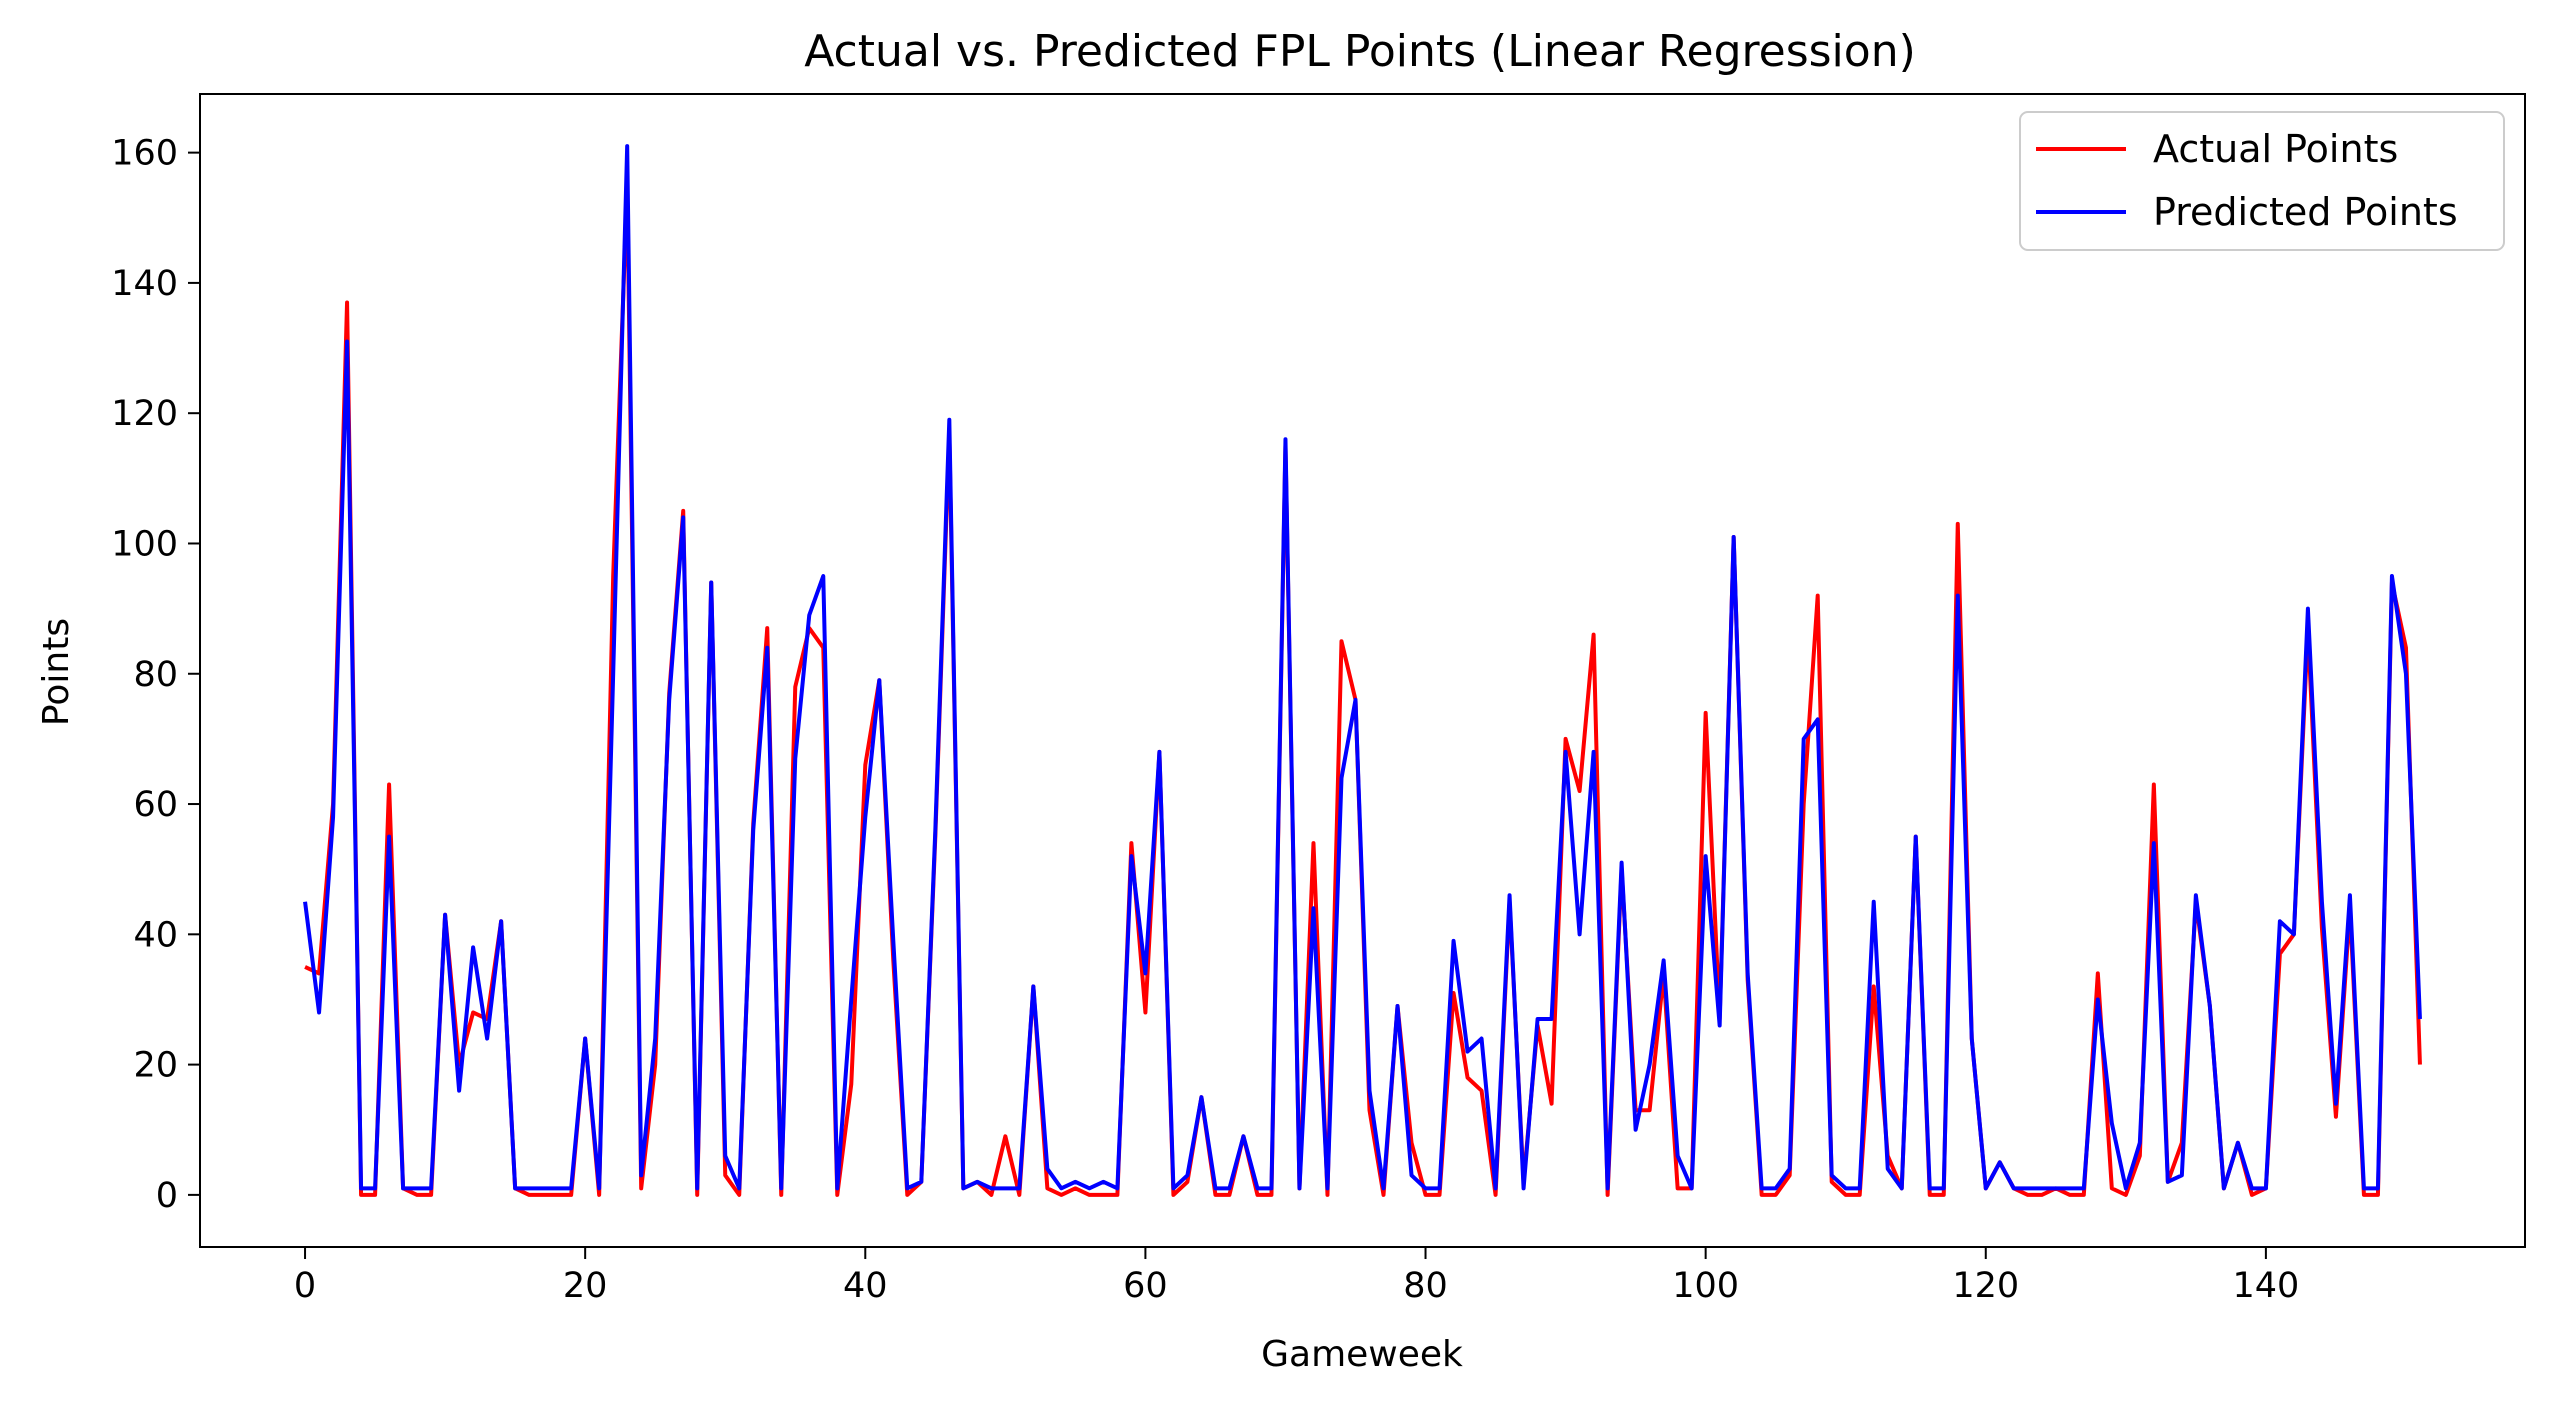 The width and height of the screenshot is (2552, 1407). I want to click on x-tick-label: 0, so click(305, 1286).